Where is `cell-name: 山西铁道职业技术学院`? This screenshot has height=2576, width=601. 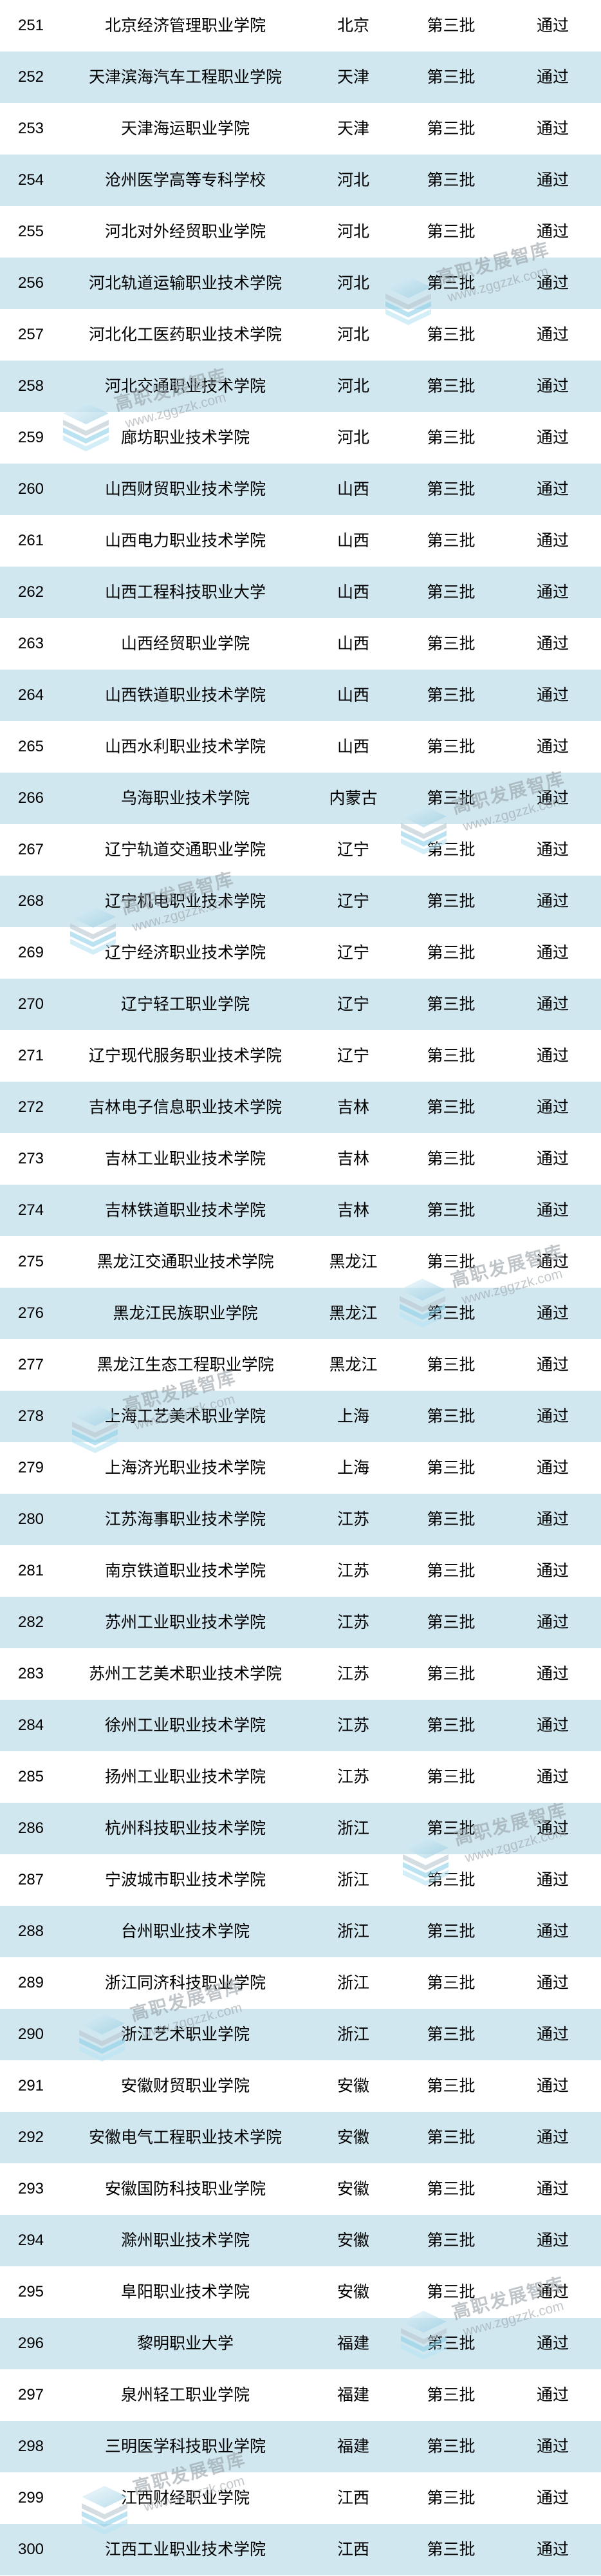 cell-name: 山西铁道职业技术学院 is located at coordinates (185, 695).